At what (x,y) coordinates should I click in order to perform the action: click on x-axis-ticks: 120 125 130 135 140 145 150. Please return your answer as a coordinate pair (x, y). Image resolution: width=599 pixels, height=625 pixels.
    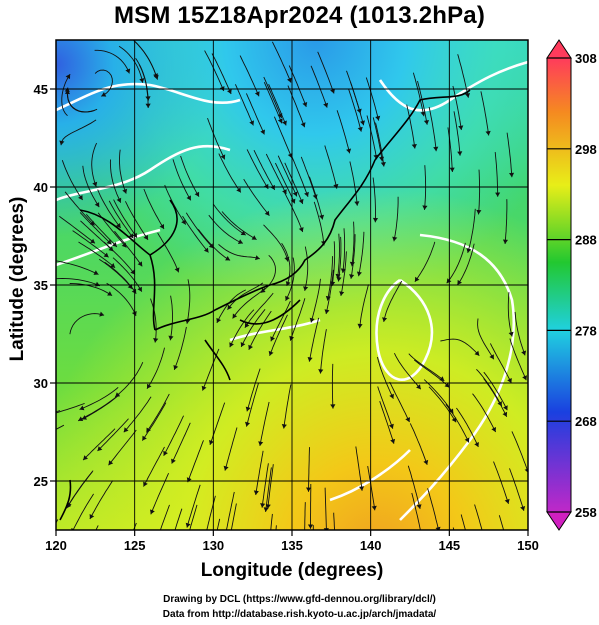
    Looking at the image, I should click on (292, 541).